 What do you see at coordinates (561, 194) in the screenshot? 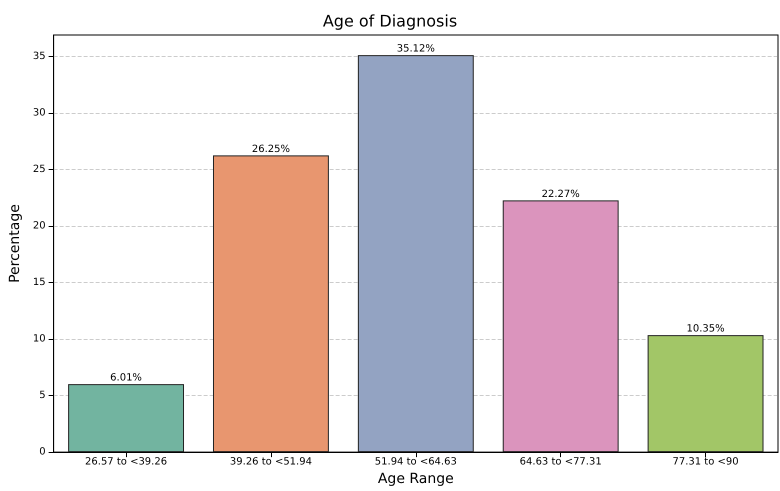
I see `data-label: 22.27%` at bounding box center [561, 194].